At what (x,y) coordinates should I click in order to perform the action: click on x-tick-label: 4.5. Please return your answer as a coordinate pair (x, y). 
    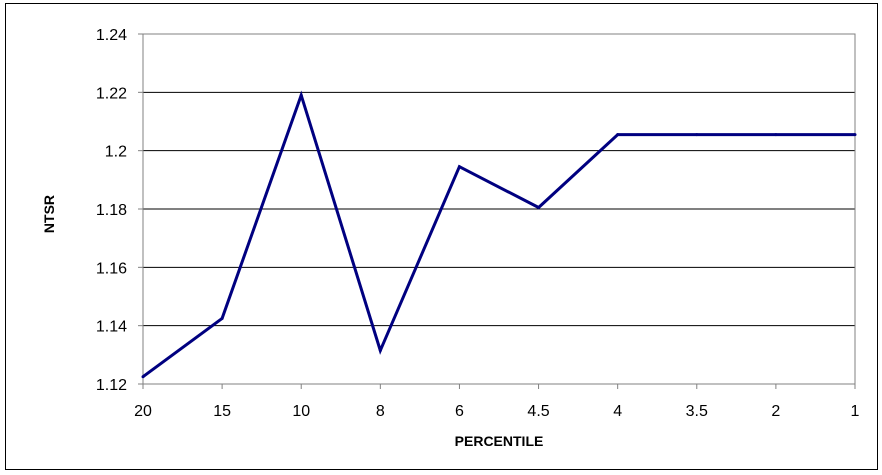
    Looking at the image, I should click on (538, 411).